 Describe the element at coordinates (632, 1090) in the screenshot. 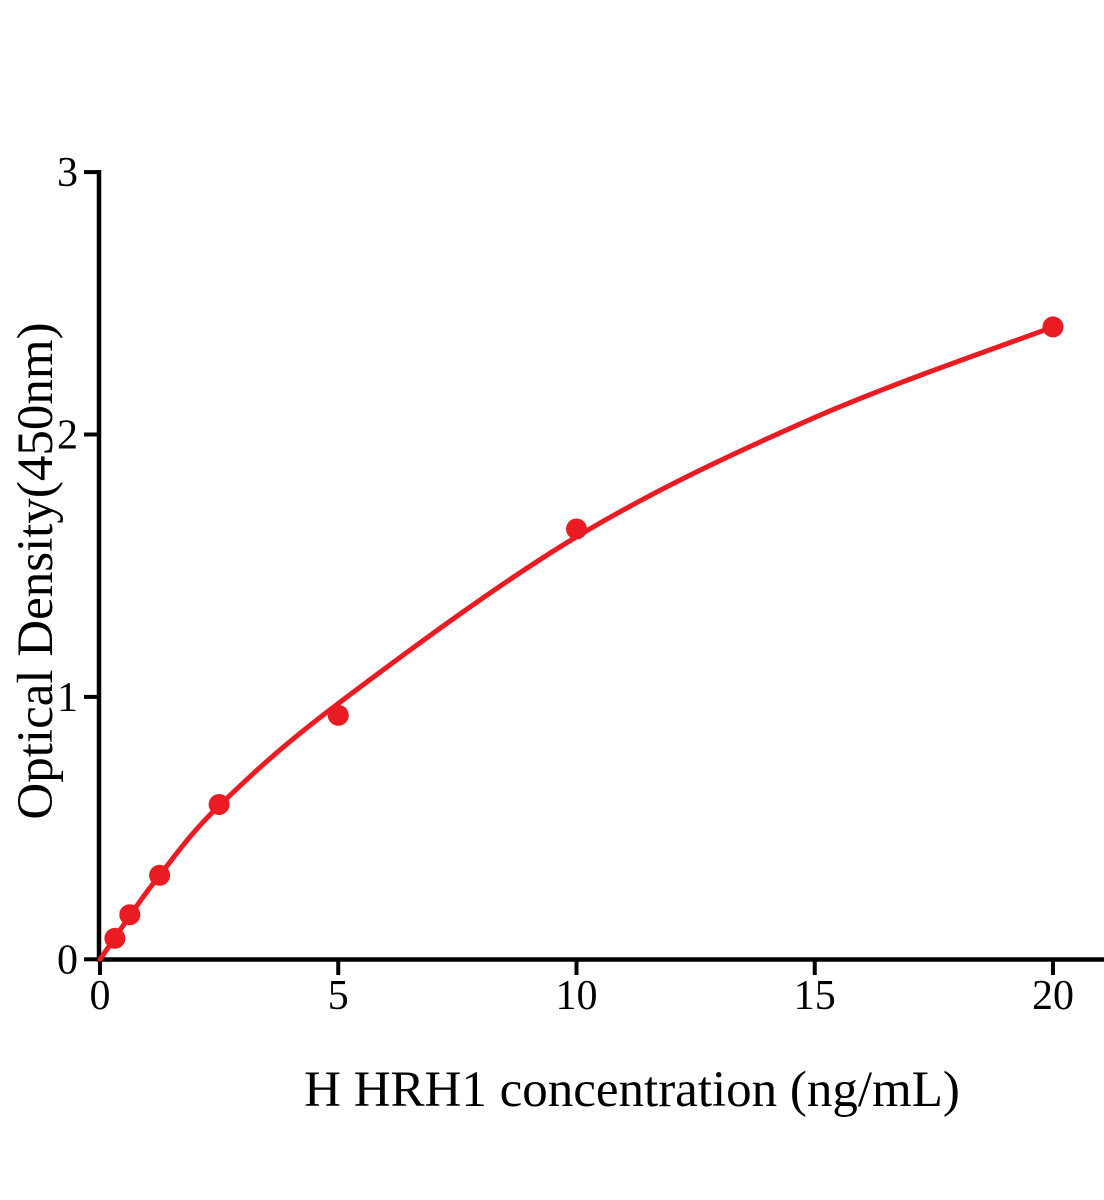

I see `x-axis-title: H HRH1 concentration (ng/mL)` at that location.